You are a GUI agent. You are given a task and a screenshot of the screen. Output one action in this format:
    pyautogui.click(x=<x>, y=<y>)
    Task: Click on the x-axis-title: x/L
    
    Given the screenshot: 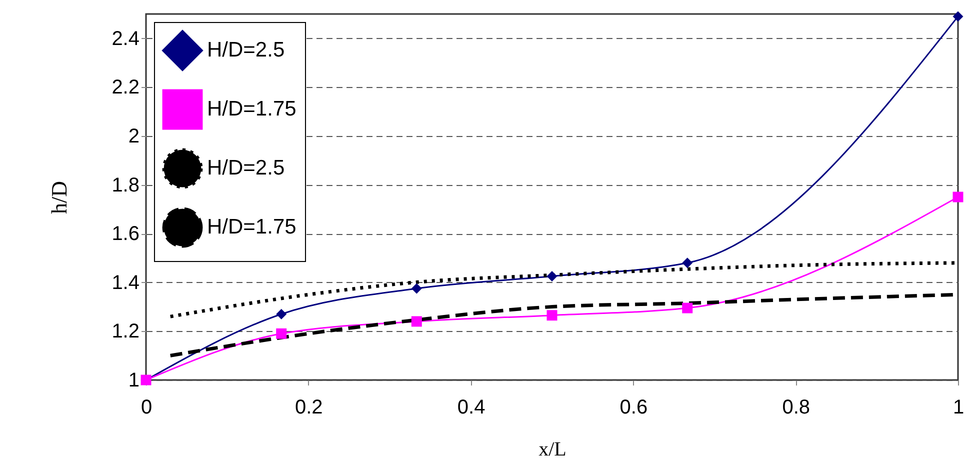 What is the action you would take?
    pyautogui.click(x=552, y=449)
    